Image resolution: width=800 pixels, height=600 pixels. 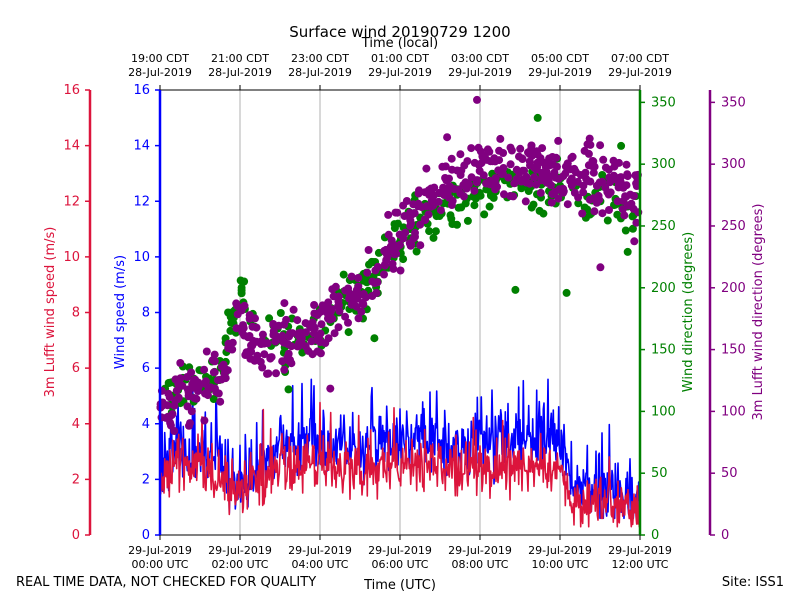 What do you see at coordinates (160, 58) in the screenshot?
I see `top-x-tick-label: 19:00 CDT` at bounding box center [160, 58].